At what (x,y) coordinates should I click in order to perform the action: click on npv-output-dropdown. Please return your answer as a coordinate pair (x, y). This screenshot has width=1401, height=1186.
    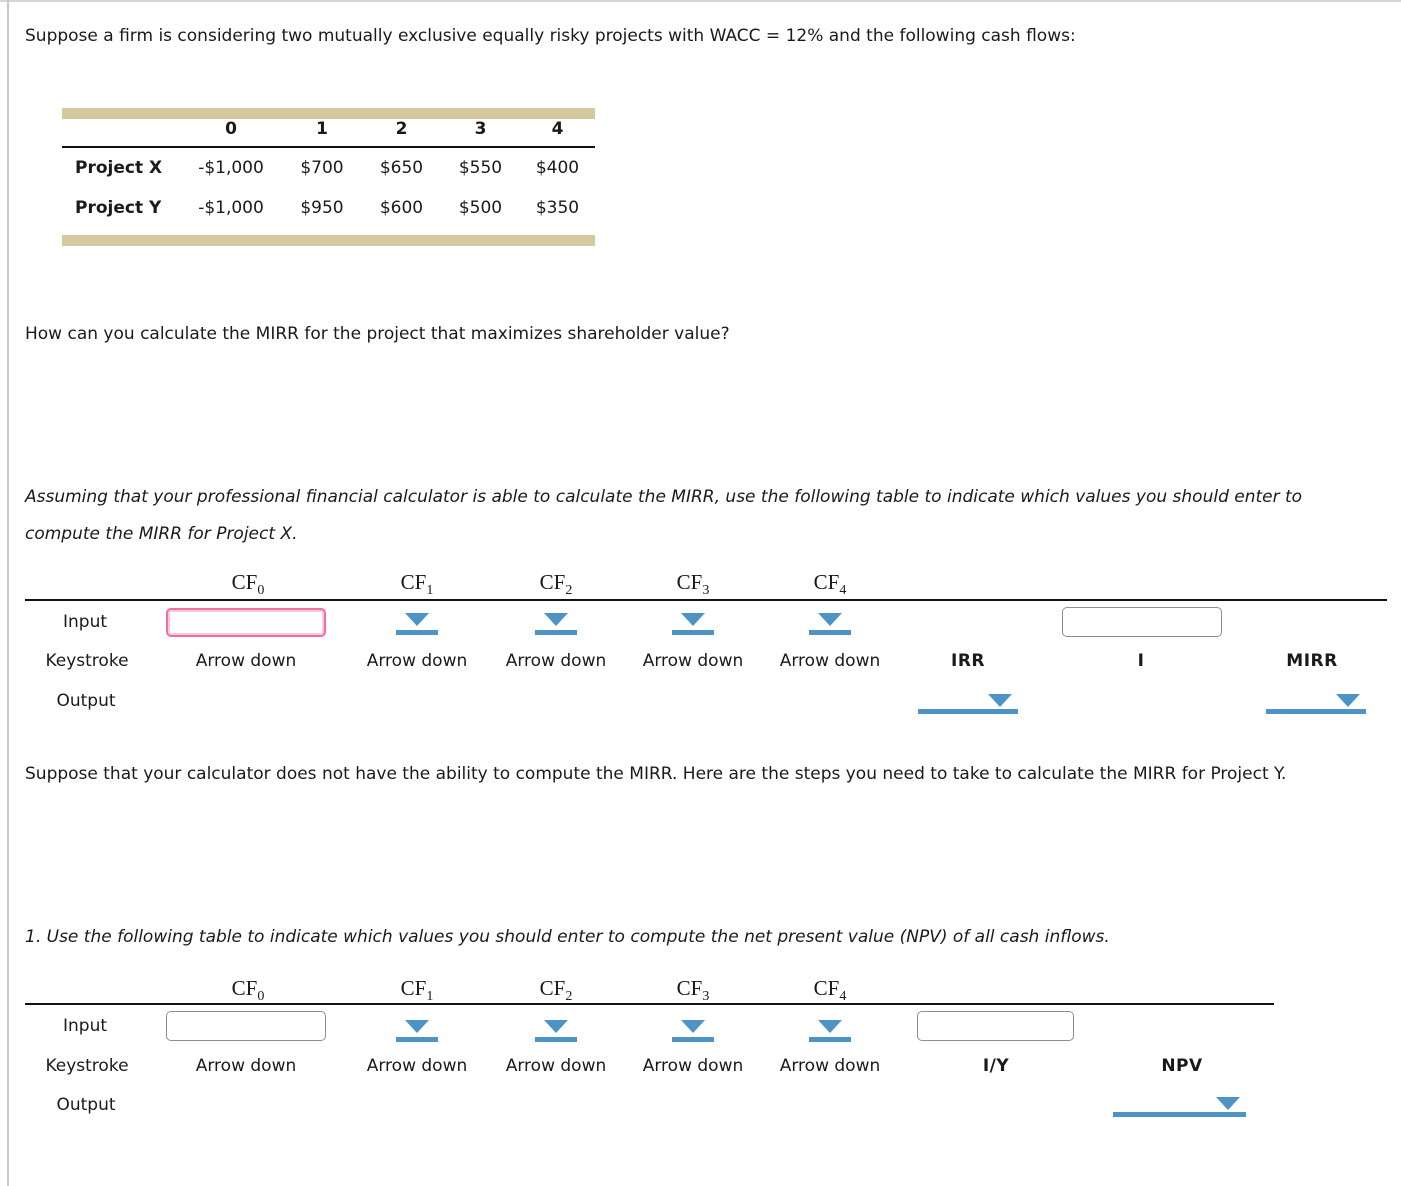
    Looking at the image, I should click on (1179, 1107).